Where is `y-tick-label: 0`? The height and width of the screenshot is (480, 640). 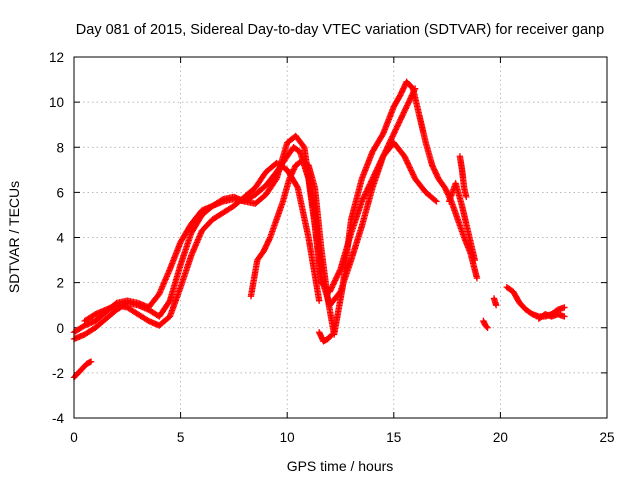
y-tick-label: 0 is located at coordinates (60, 328).